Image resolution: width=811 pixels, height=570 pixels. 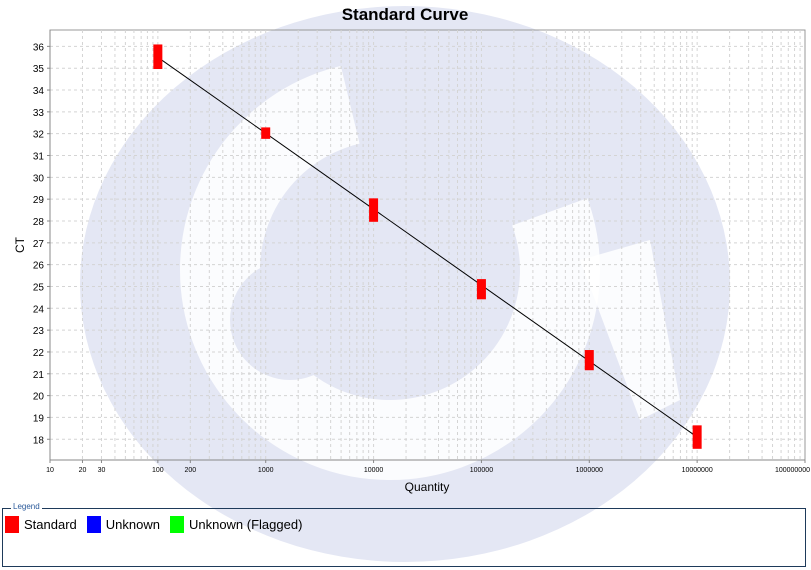 What do you see at coordinates (190, 470) in the screenshot?
I see `x-tick-label: 200` at bounding box center [190, 470].